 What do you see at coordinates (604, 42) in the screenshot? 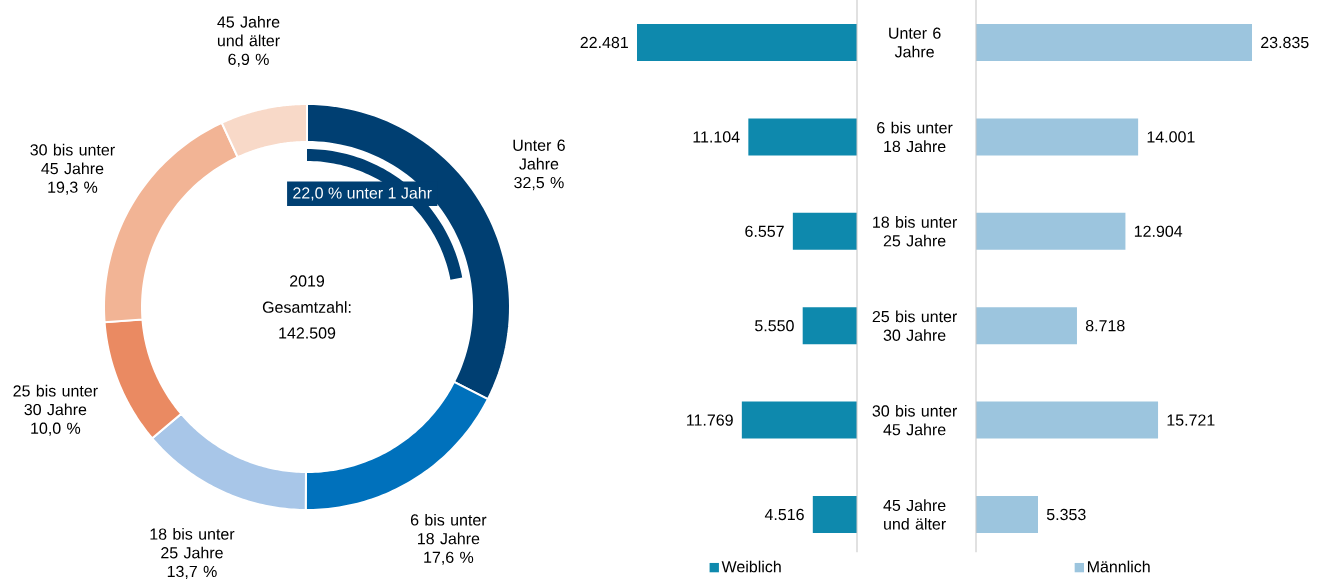
I see `data-label: 22.481` at bounding box center [604, 42].